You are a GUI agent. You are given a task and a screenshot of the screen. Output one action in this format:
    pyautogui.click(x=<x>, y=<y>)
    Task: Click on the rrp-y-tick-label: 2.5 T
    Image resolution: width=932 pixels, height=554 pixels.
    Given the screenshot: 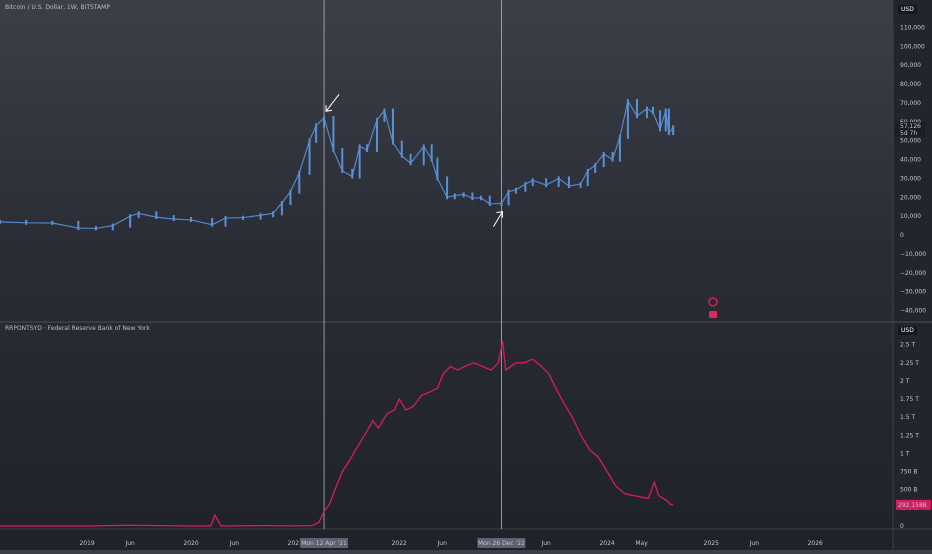 What is the action you would take?
    pyautogui.click(x=907, y=345)
    